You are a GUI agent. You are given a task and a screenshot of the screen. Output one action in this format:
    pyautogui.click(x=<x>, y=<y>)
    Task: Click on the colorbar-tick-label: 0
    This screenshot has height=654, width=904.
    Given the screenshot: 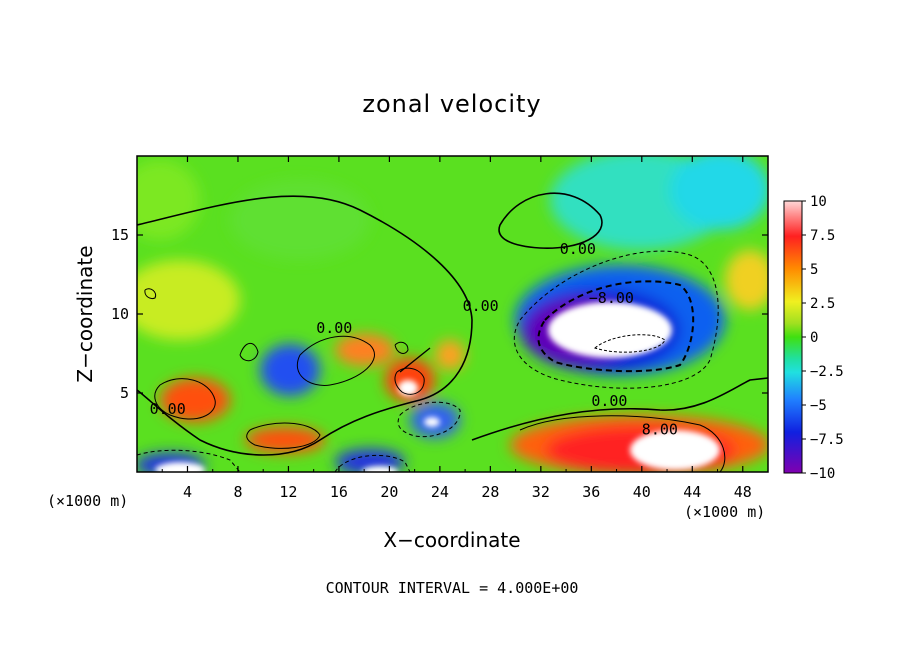 What is the action you would take?
    pyautogui.click(x=814, y=338)
    